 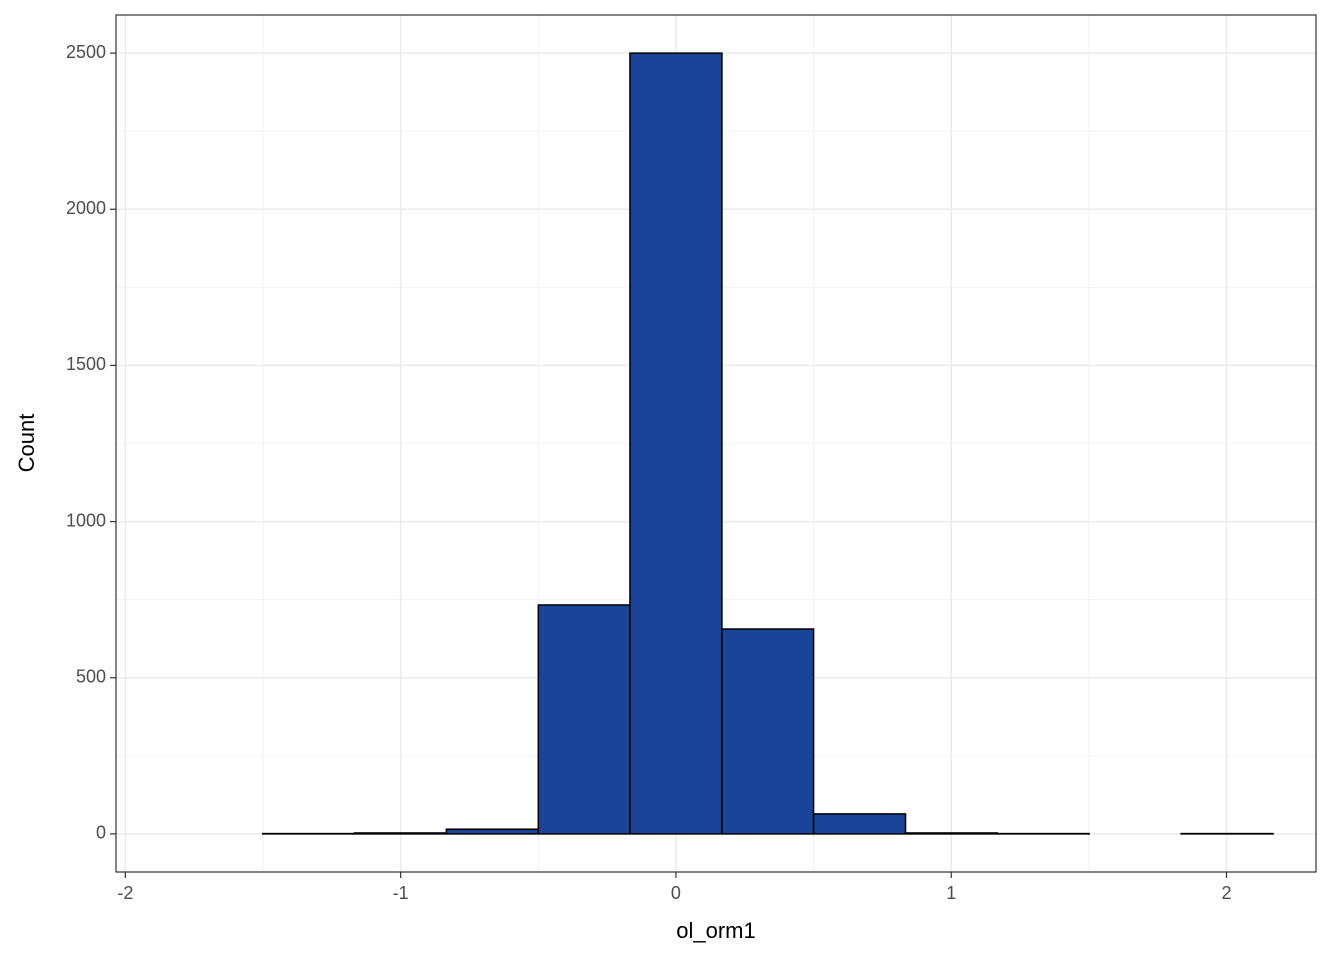 What do you see at coordinates (91, 676) in the screenshot?
I see `y-tick-label: 500` at bounding box center [91, 676].